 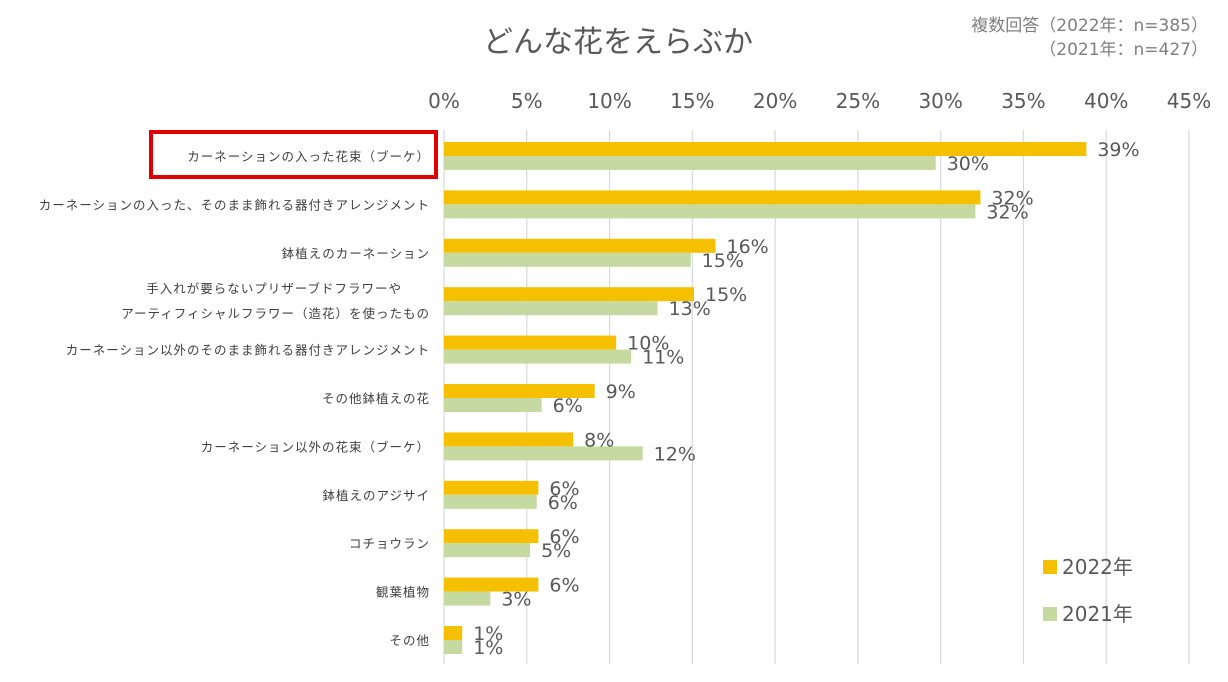 What do you see at coordinates (819, 101) in the screenshot?
I see `x-axis-ticks: 0% 5% 10% 15% 20% 25% 30% 35% 40% 45%` at bounding box center [819, 101].